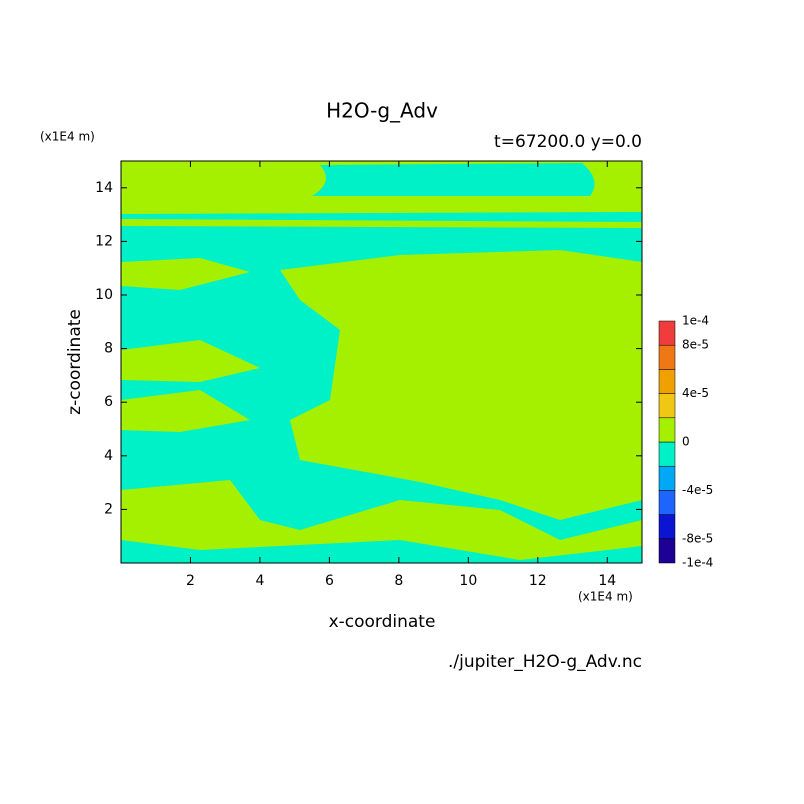  Describe the element at coordinates (695, 393) in the screenshot. I see `colorbar-label: 4e-5` at that location.